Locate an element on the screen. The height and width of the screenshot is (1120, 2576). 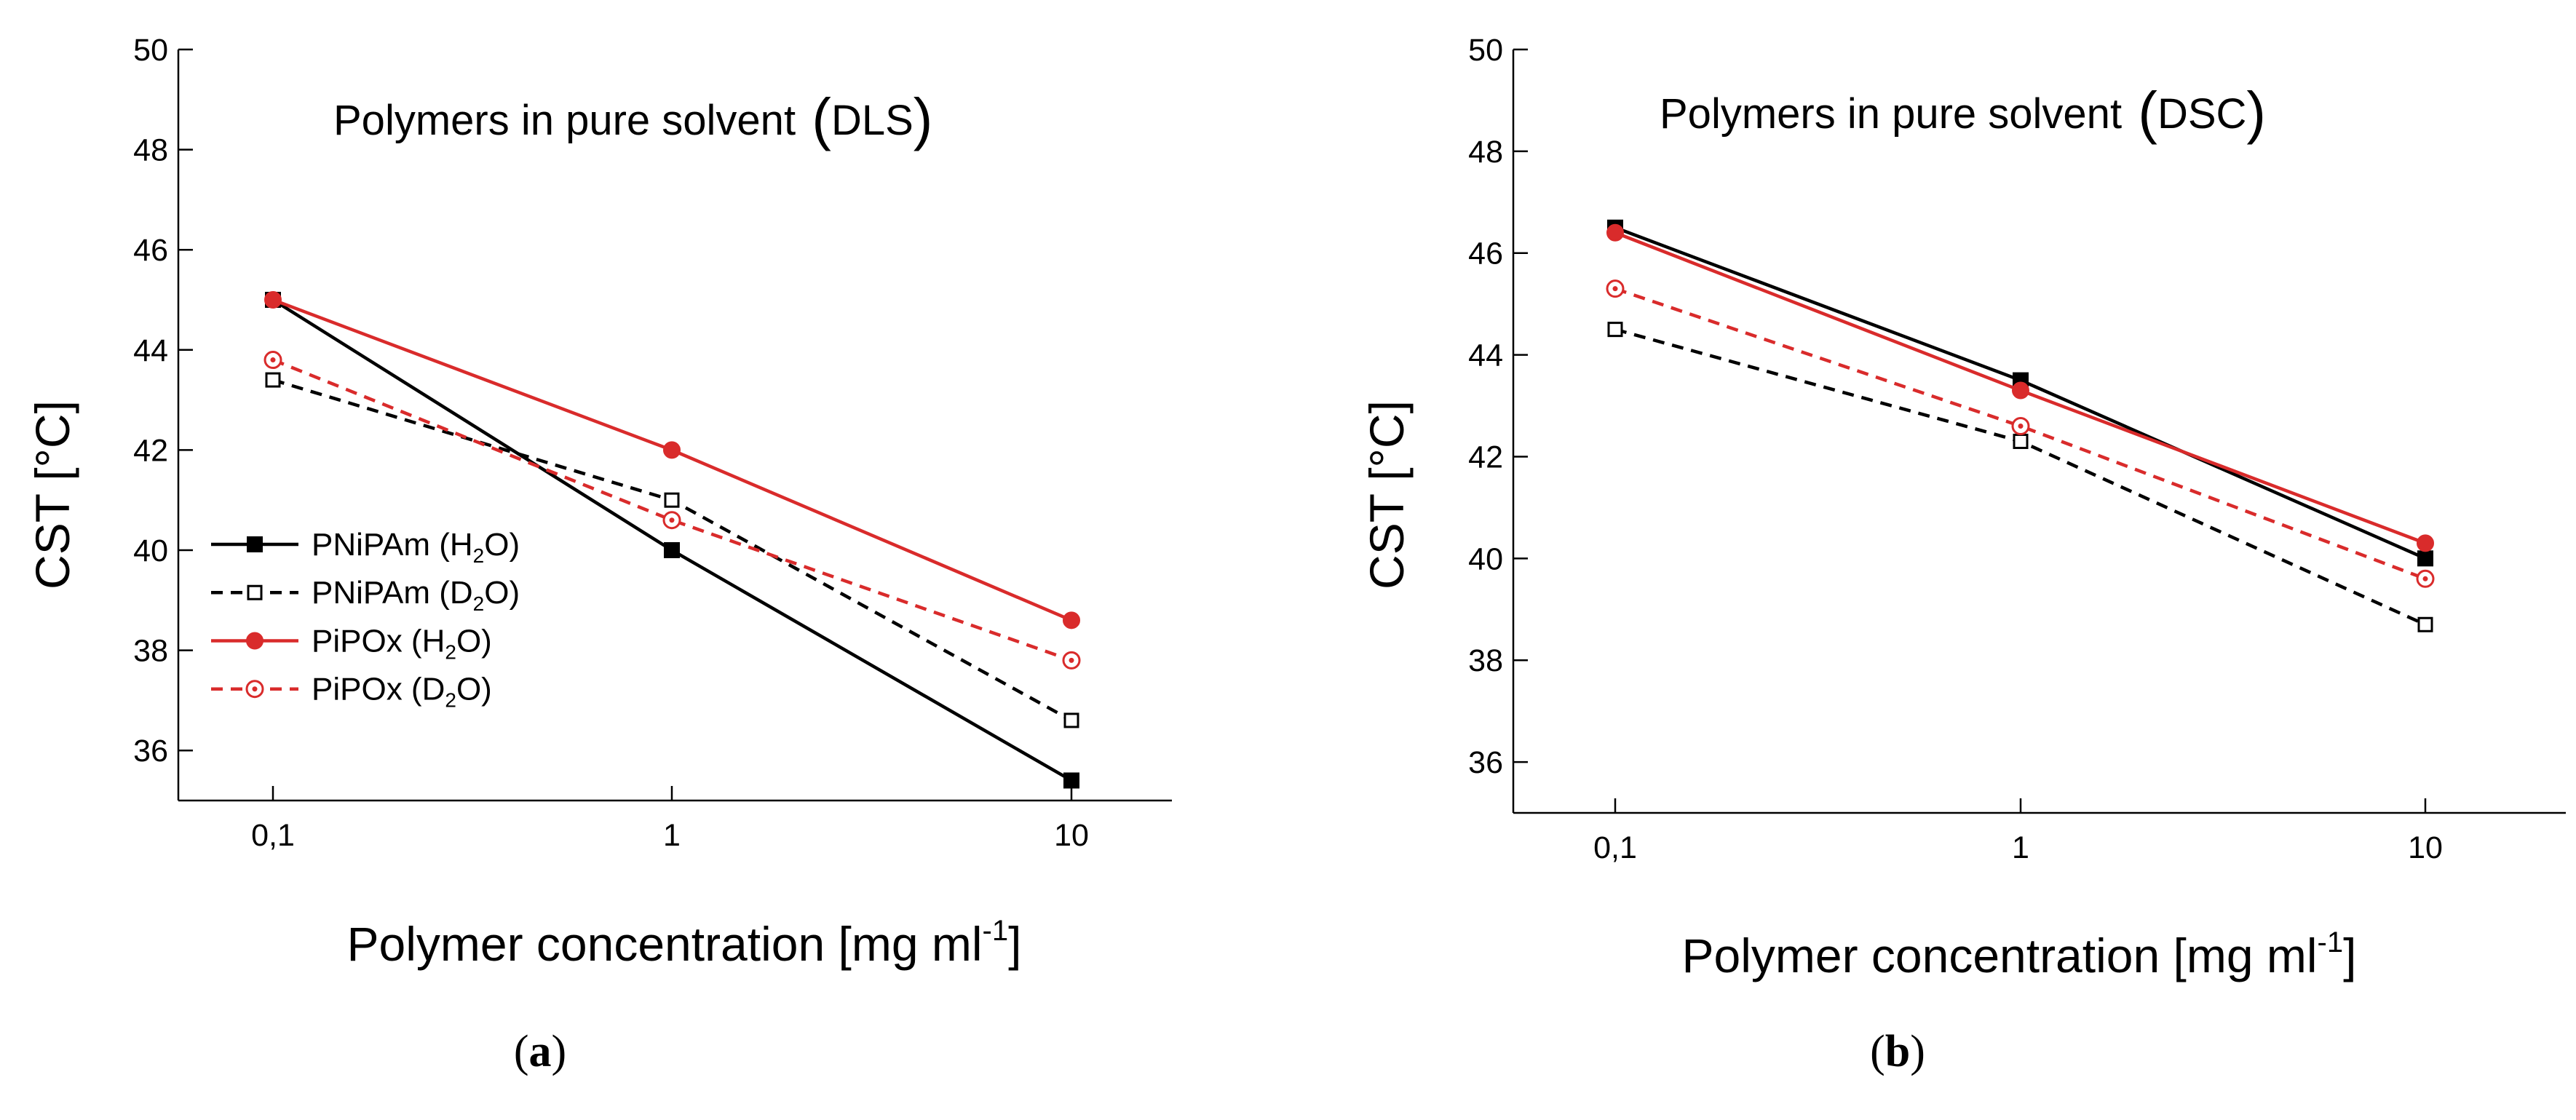
legend-label-3: PiPOx (D2O) is located at coordinates (402, 692).